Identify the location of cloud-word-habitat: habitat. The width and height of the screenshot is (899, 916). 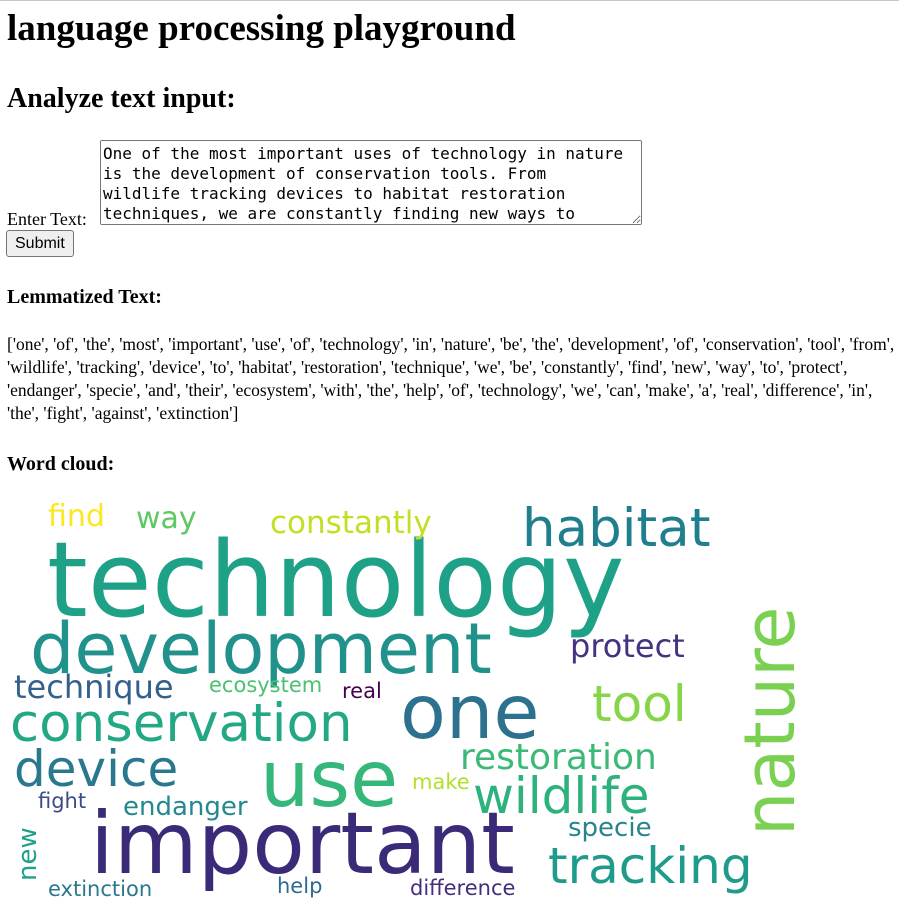
(616, 528).